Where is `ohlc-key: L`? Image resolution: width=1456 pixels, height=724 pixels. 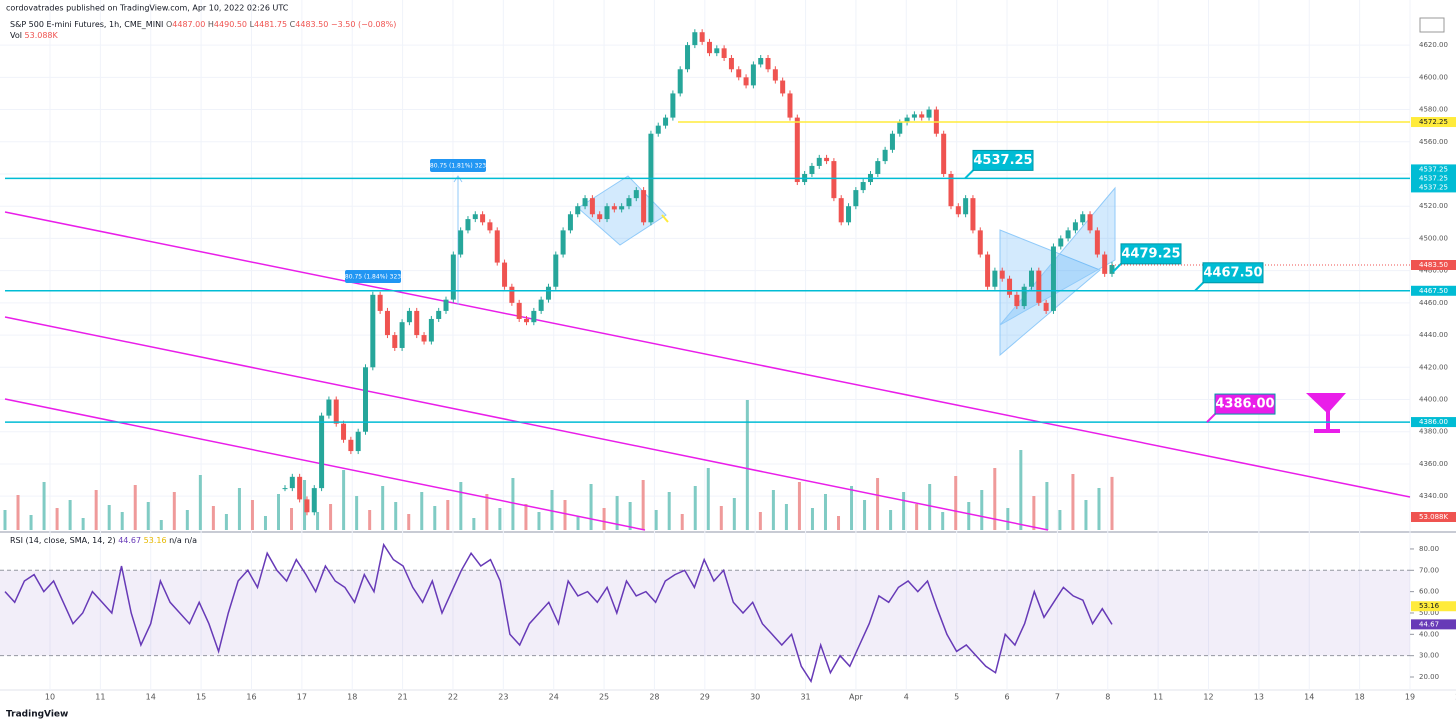
ohlc-key: L is located at coordinates (252, 24).